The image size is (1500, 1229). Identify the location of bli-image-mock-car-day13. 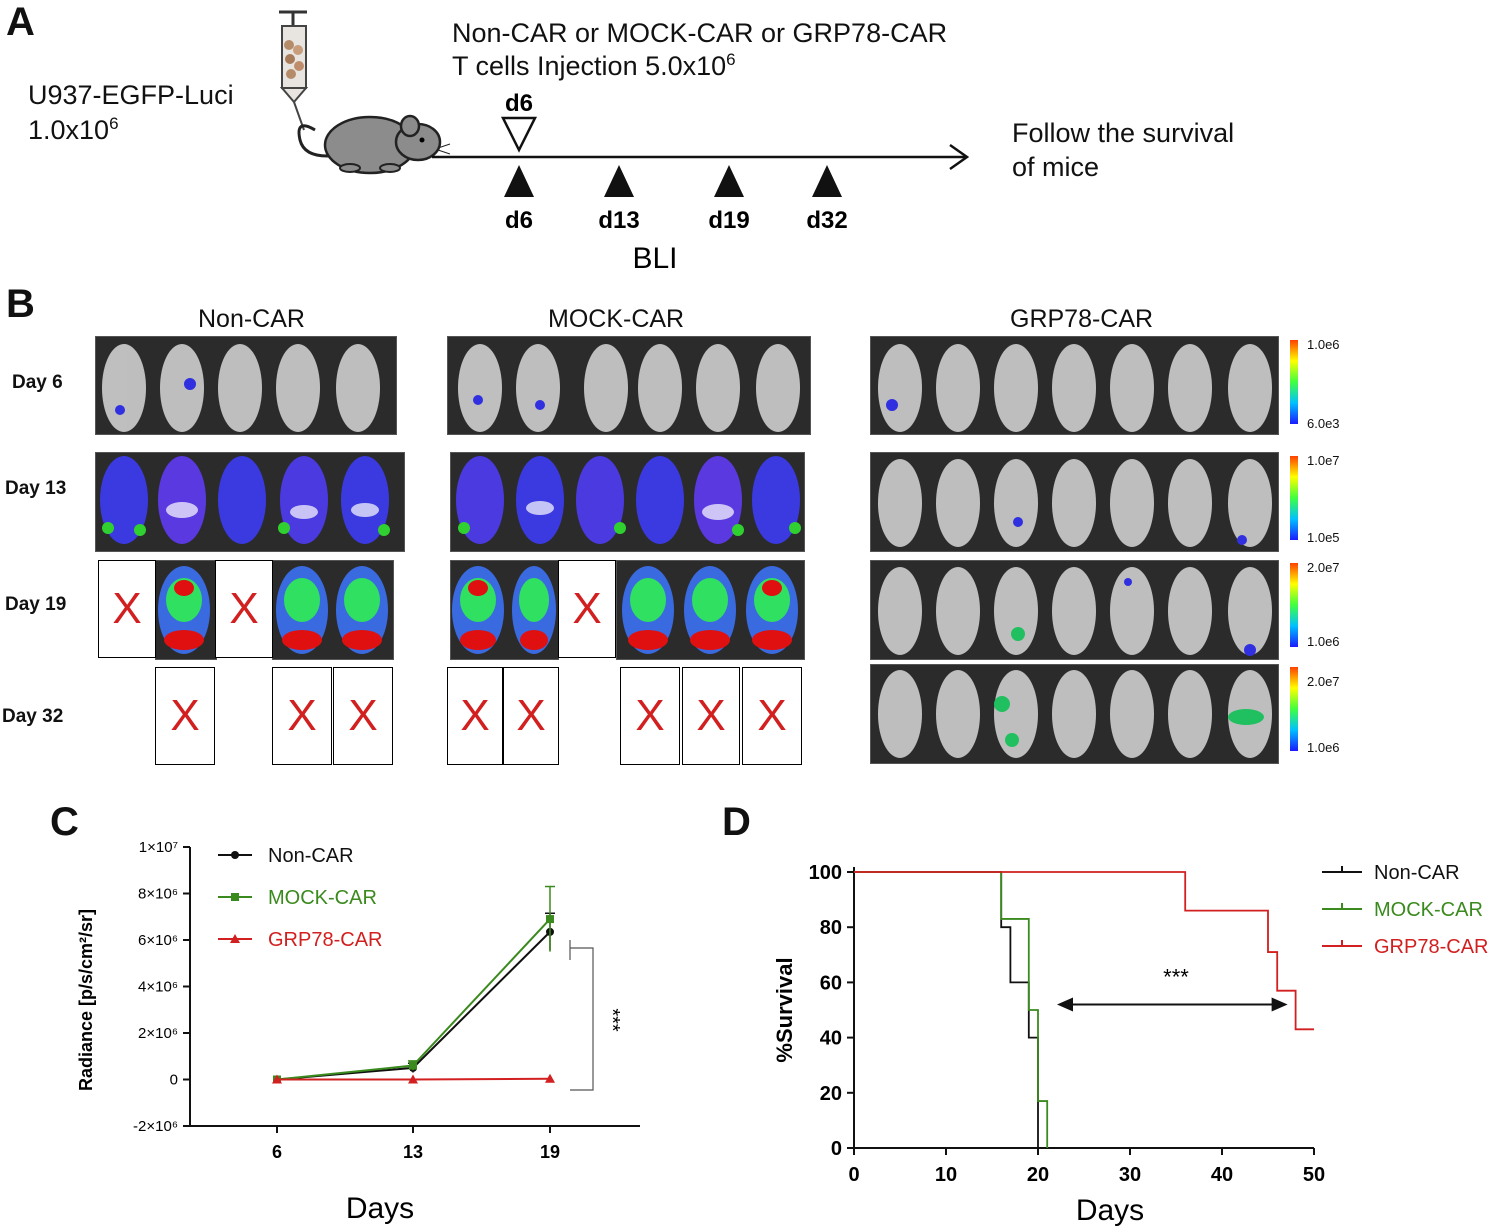
(627, 502).